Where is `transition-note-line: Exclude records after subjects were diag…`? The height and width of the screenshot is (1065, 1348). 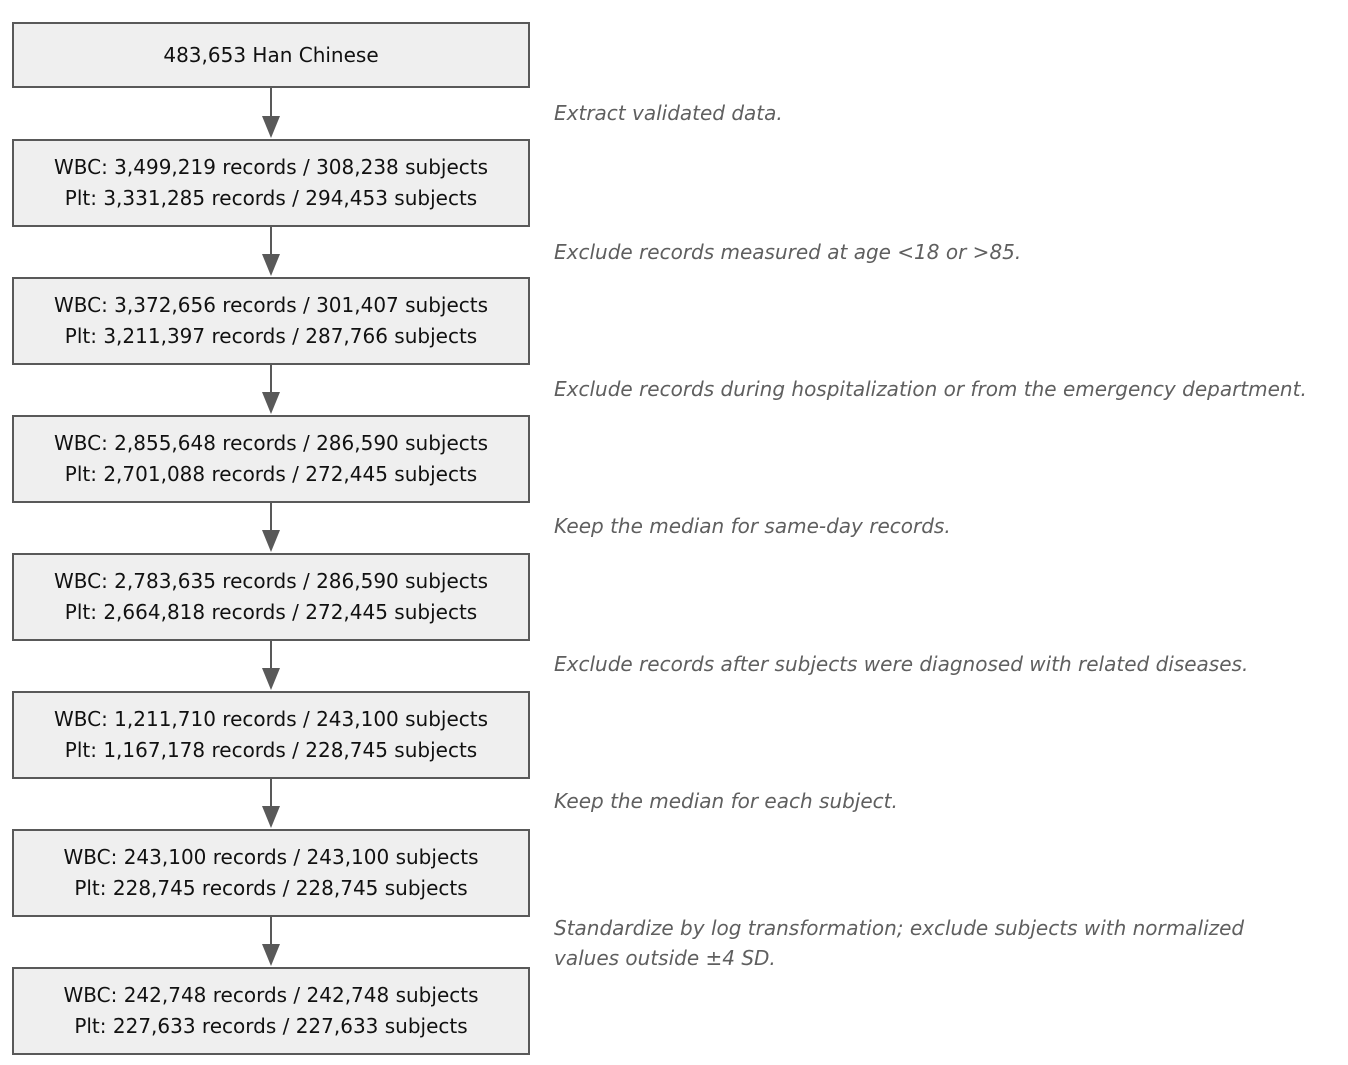
transition-note-line: Exclude records after subjects were diag… is located at coordinates (901, 664).